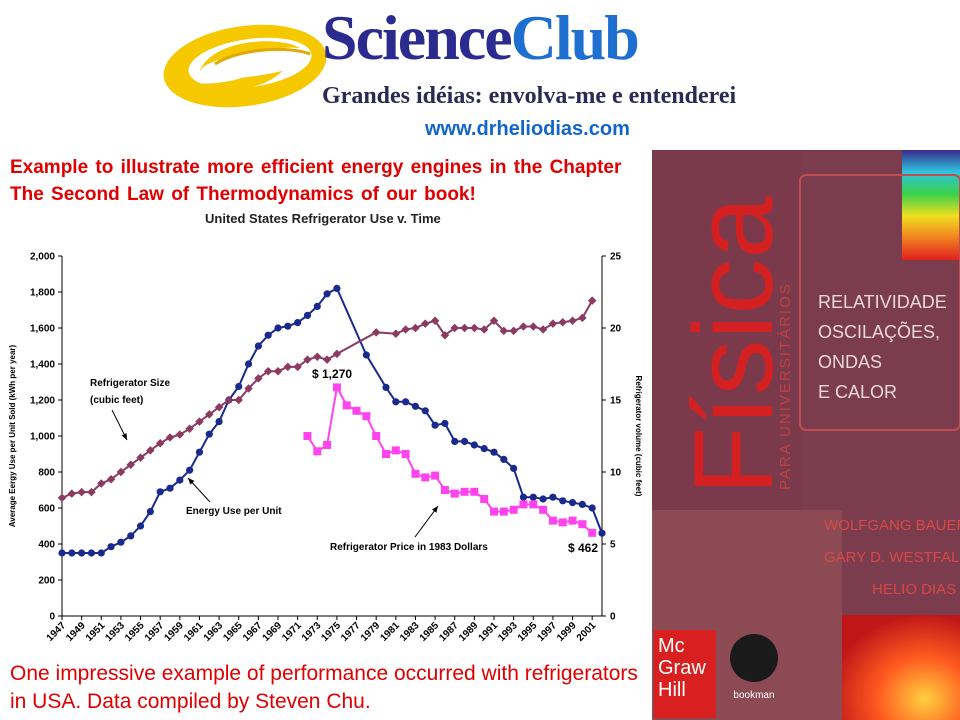  Describe the element at coordinates (194, 632) in the screenshot. I see `x-tick-label: 1961` at that location.